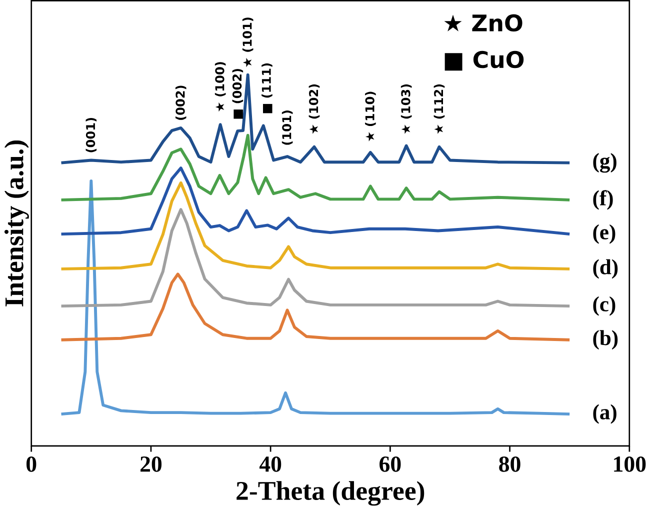  I want to click on series-label: (f), so click(603, 200).